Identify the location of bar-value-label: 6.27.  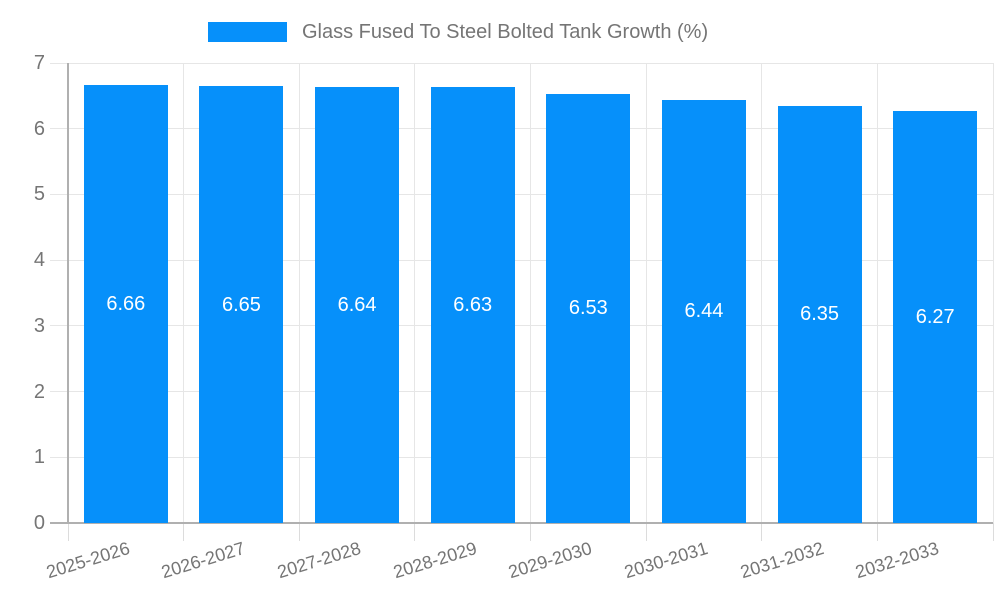
(935, 316).